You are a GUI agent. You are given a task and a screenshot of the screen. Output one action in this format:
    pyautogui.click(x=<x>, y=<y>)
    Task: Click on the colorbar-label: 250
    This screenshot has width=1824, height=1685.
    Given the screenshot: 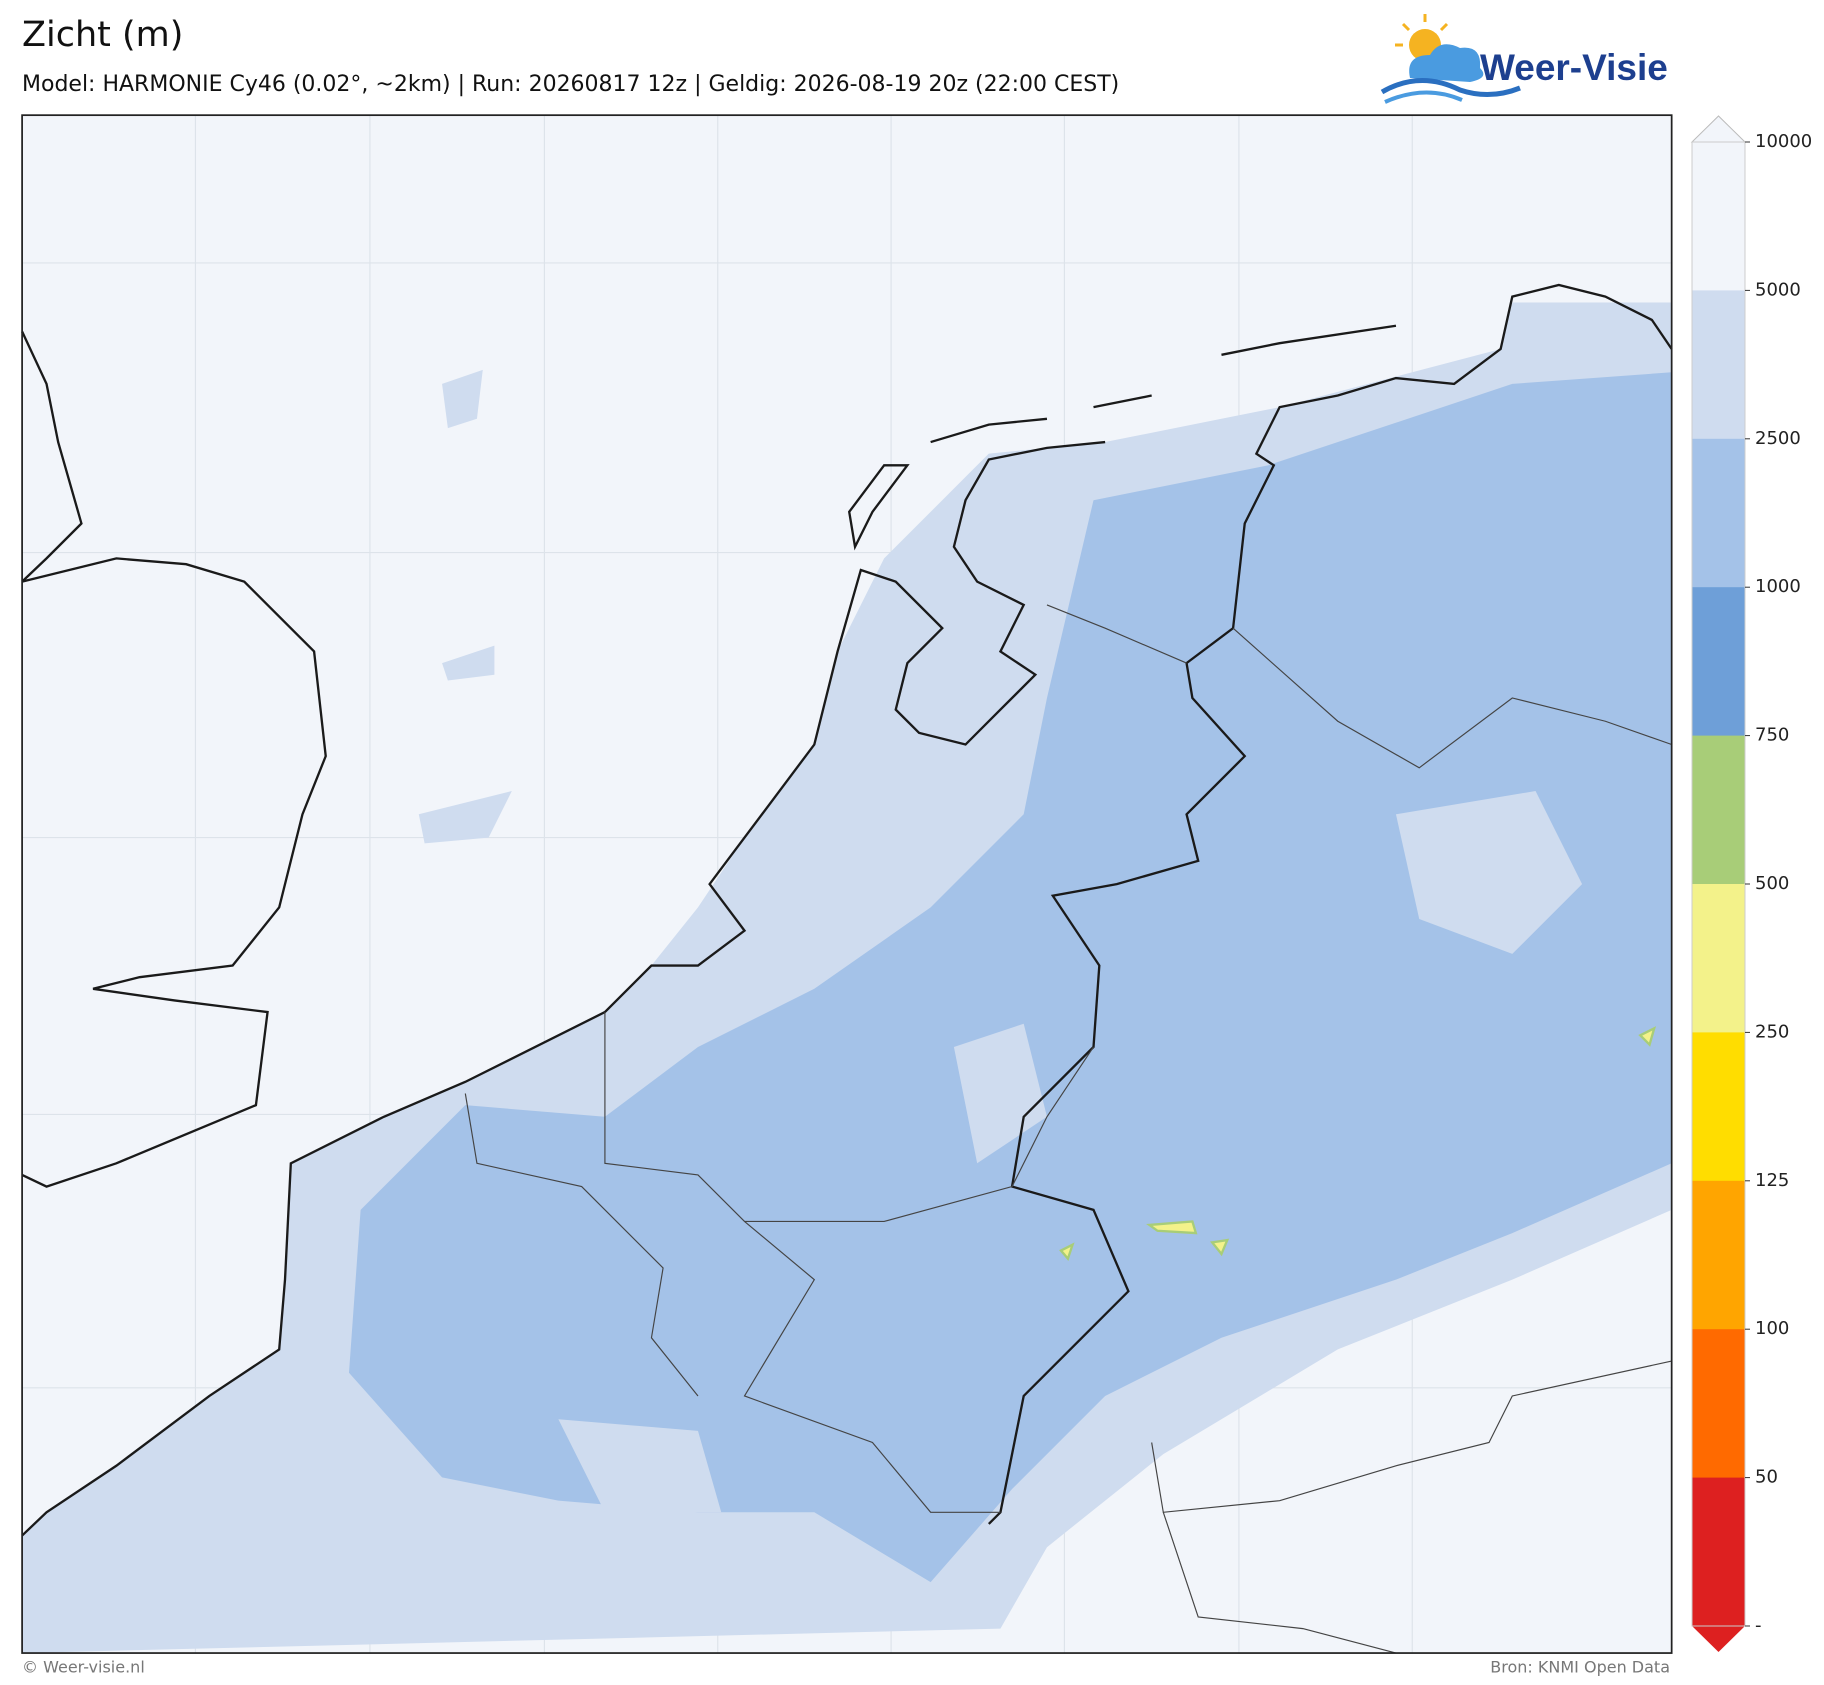 What is the action you would take?
    pyautogui.click(x=1772, y=1031)
    